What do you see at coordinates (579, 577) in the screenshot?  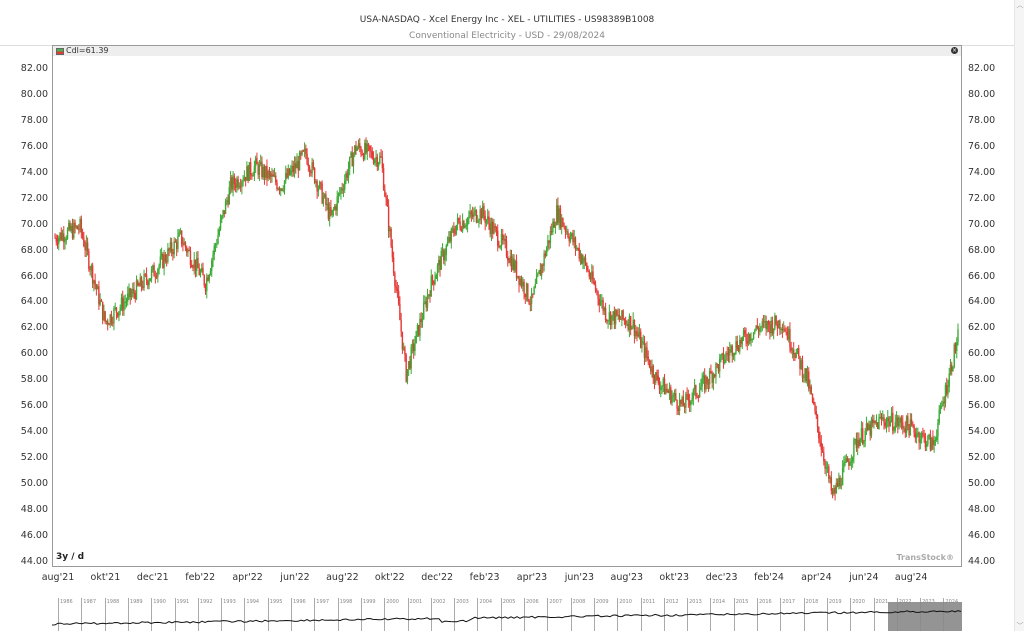 I see `x-tick-label: jun'23` at bounding box center [579, 577].